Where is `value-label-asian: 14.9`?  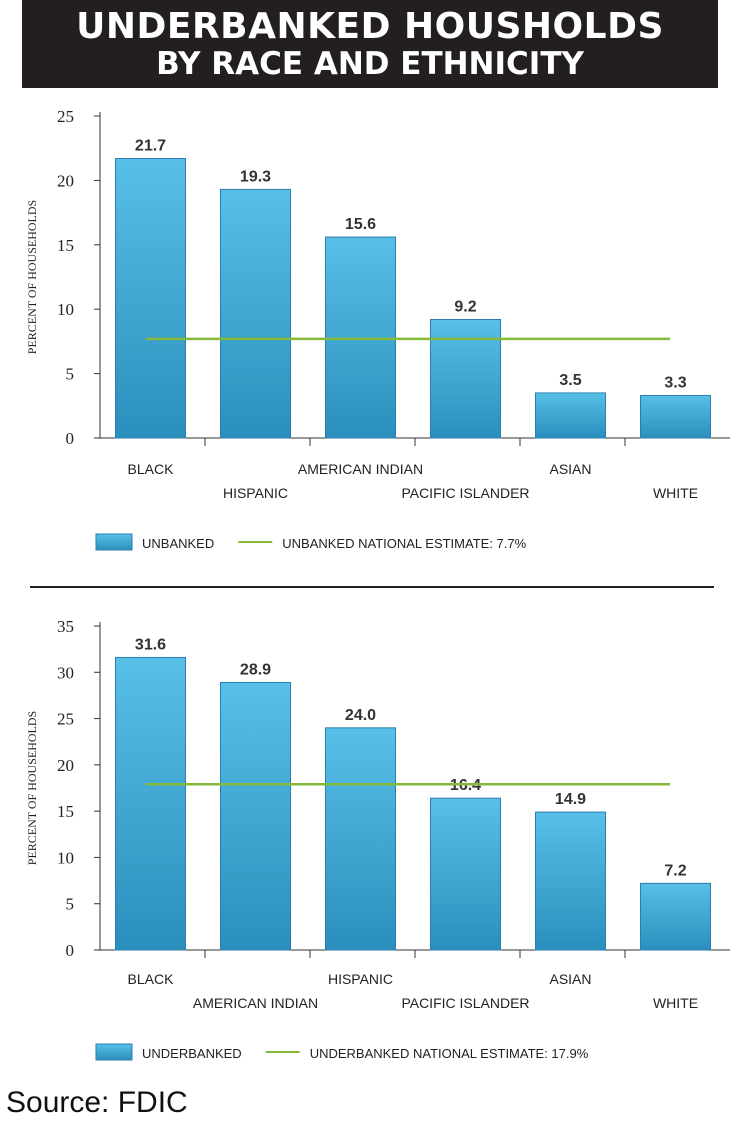 value-label-asian: 14.9 is located at coordinates (570, 799).